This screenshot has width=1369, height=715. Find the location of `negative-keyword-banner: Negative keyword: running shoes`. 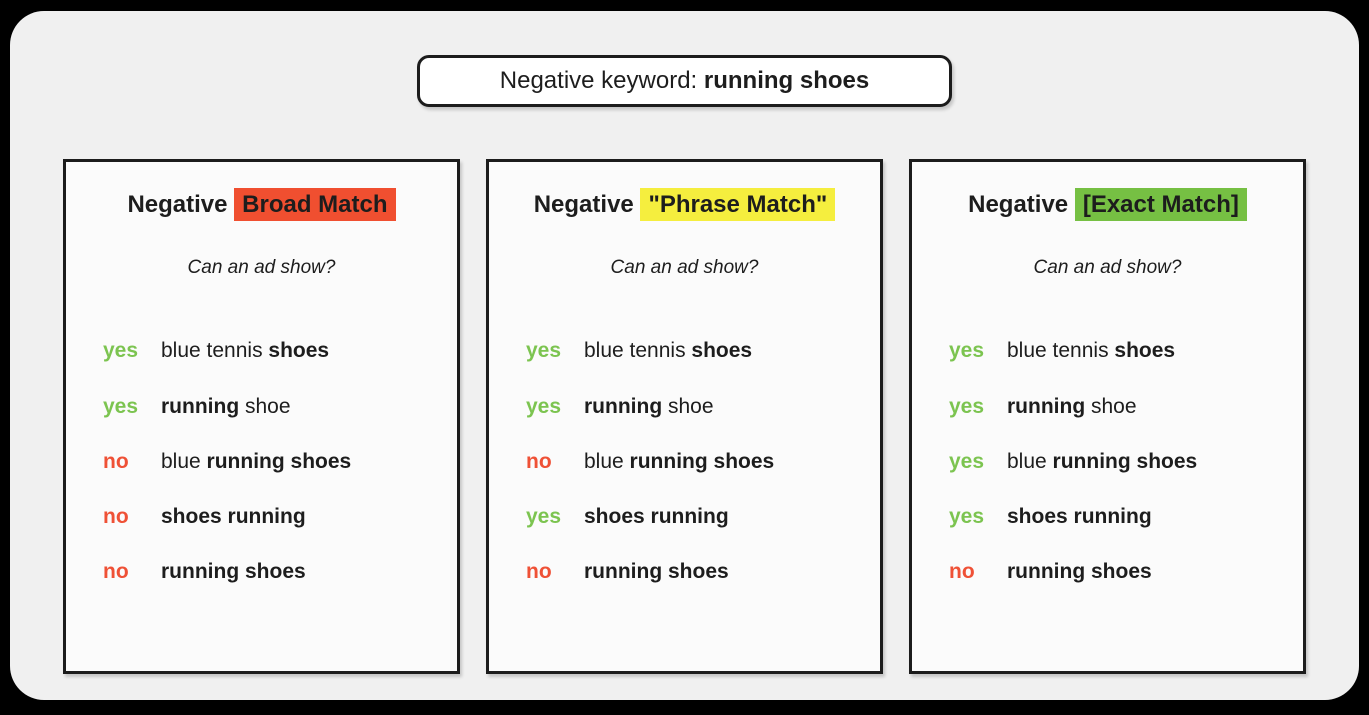

negative-keyword-banner: Negative keyword: running shoes is located at coordinates (684, 81).